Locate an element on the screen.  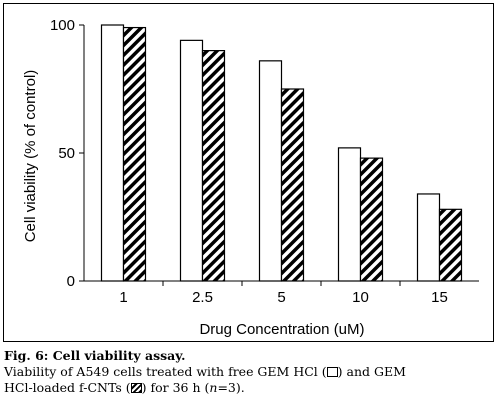
y-axis-title: Cell viability (% of control) is located at coordinates (30, 156).